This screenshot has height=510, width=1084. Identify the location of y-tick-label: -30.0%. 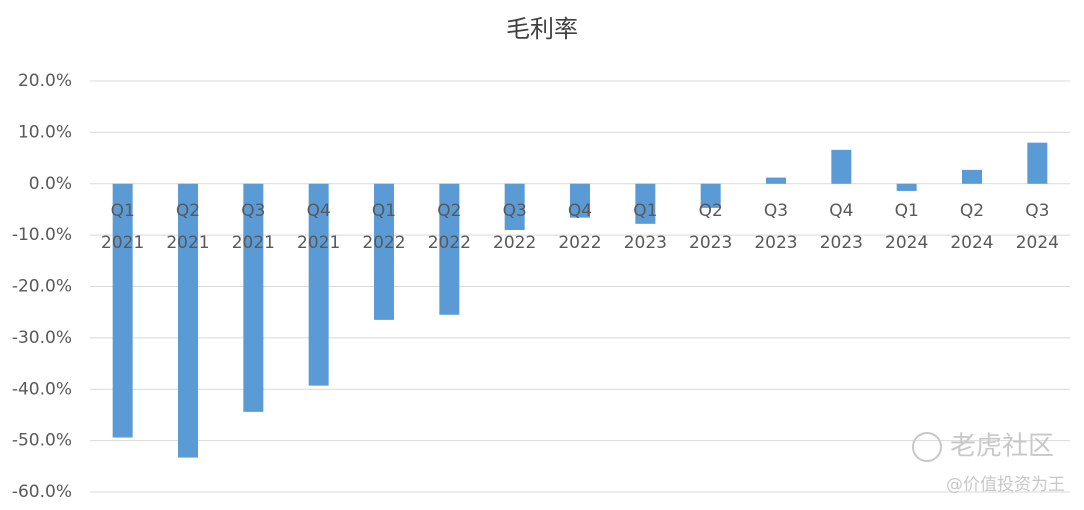
(42, 338).